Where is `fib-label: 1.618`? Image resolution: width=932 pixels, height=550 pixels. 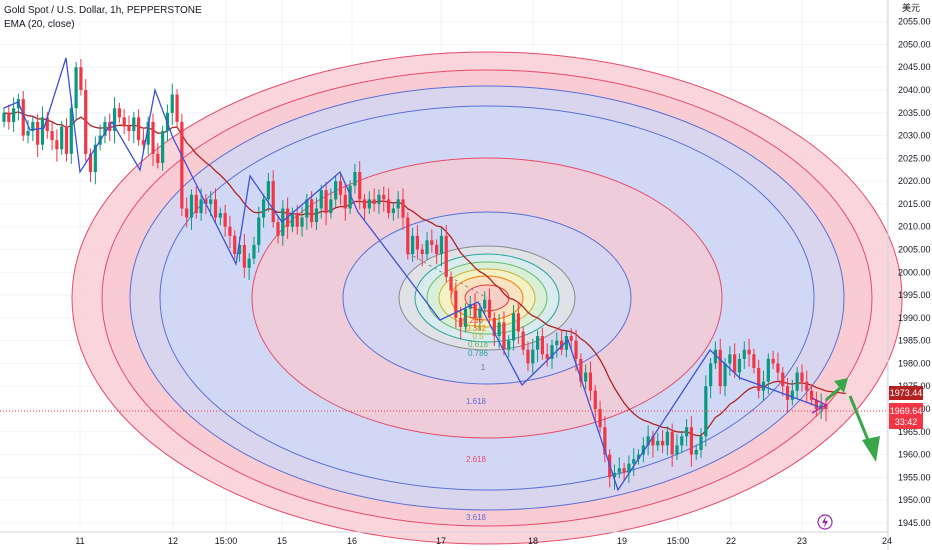
fib-label: 1.618 is located at coordinates (476, 401).